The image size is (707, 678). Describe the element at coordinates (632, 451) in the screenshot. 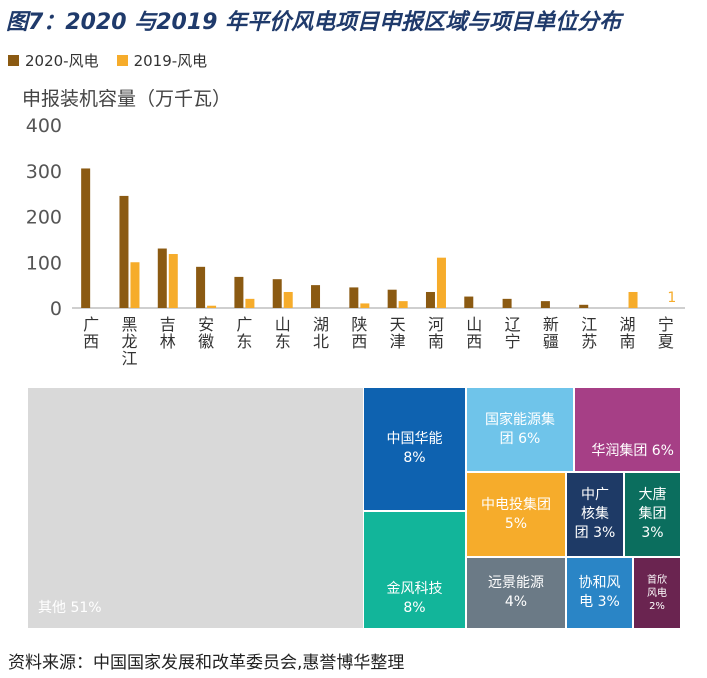

I see `treemap-tile-label: 华润集团 6%` at that location.